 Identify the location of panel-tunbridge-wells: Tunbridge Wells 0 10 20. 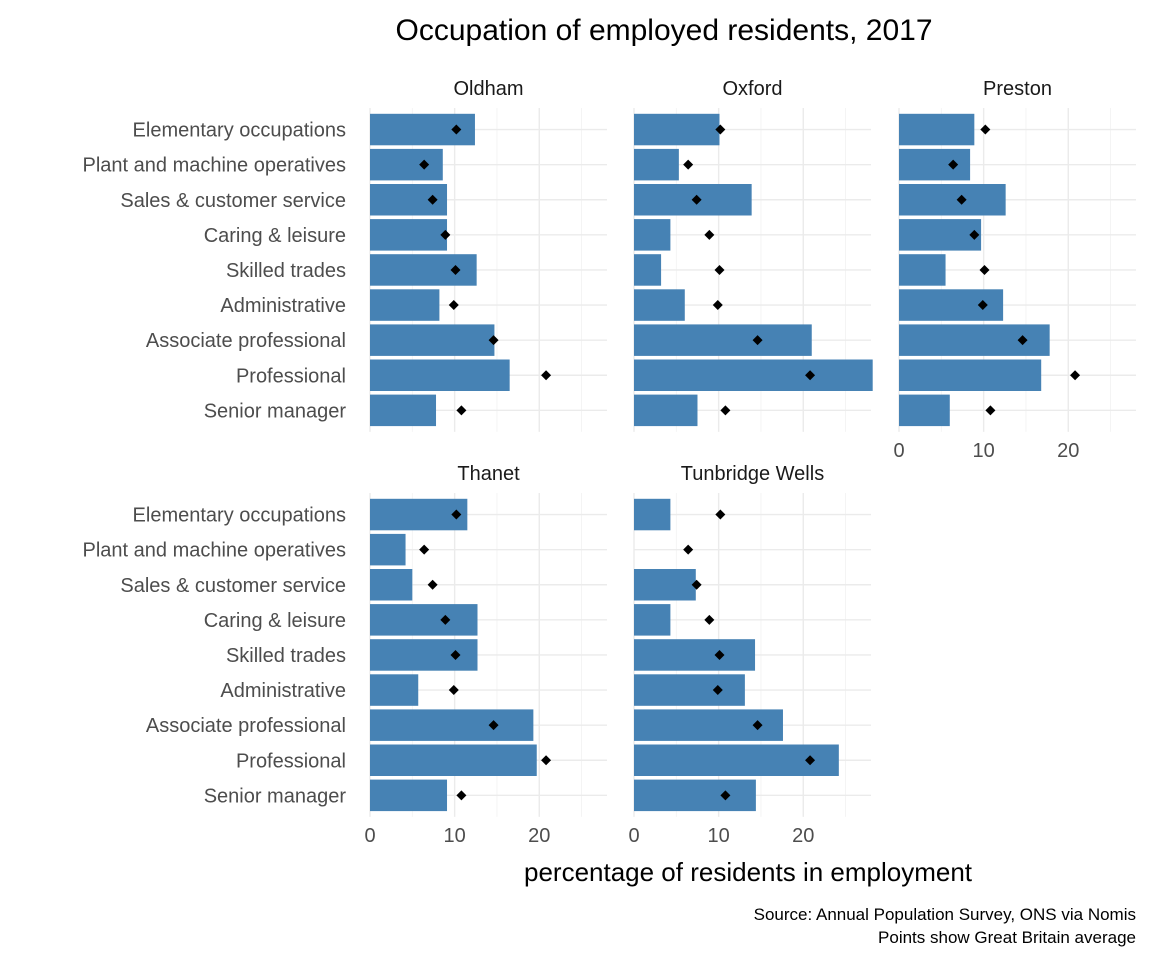
(749, 655).